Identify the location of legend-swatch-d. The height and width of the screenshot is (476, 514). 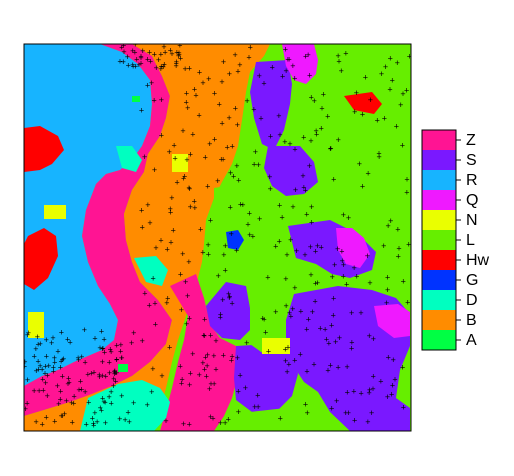
(439, 300).